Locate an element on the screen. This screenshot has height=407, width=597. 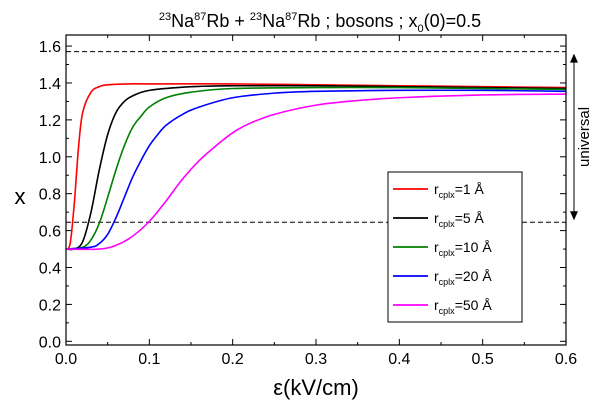
universal-annotation: universal is located at coordinates (581, 137).